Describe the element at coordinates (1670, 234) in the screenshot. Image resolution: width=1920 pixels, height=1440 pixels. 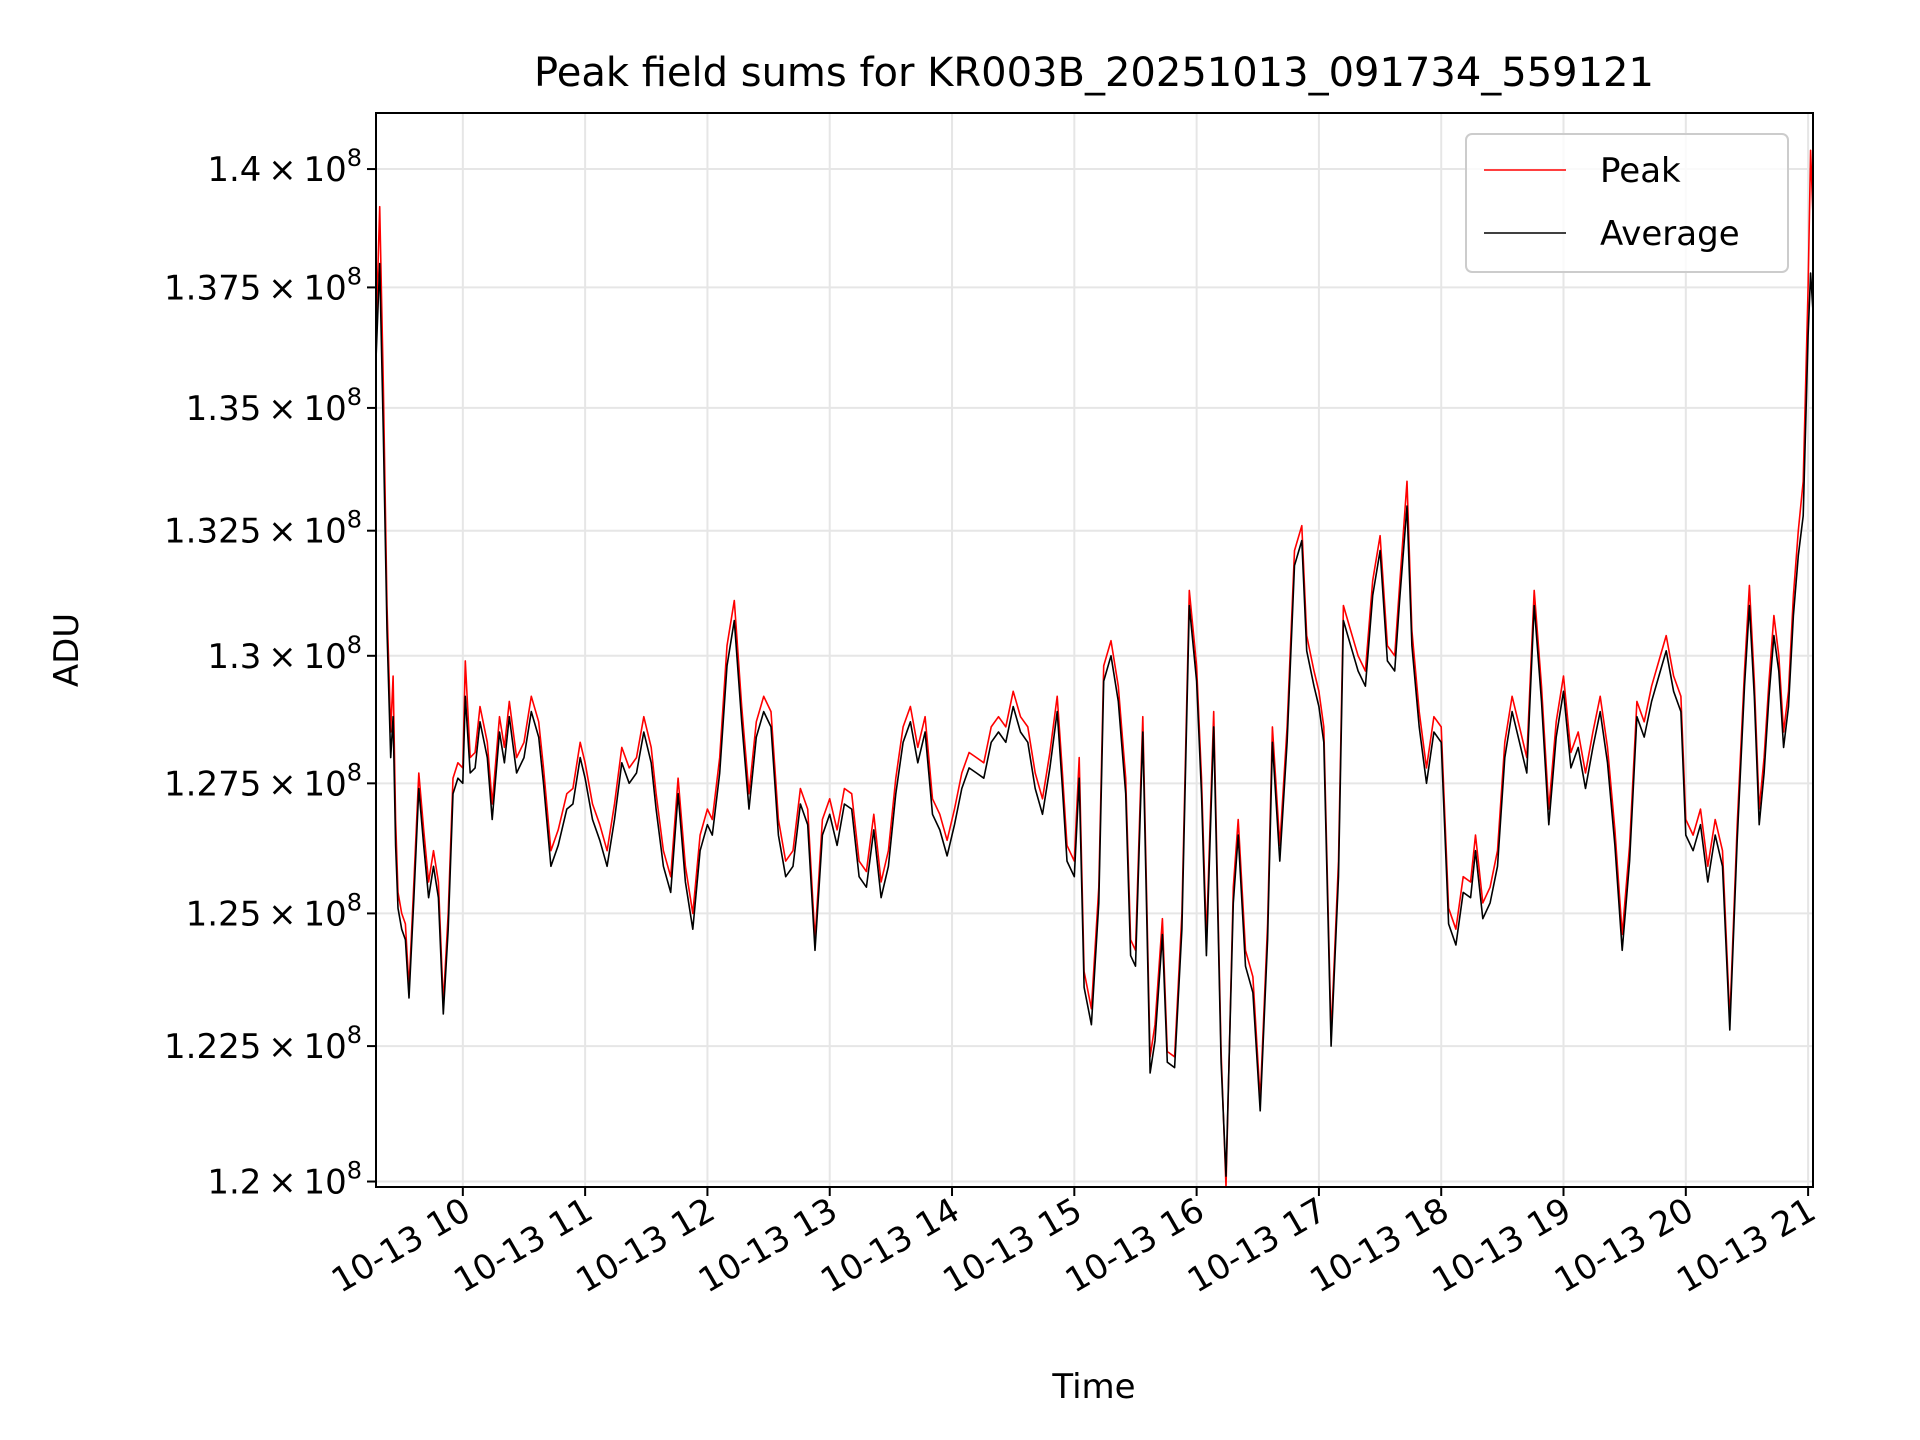
I see `legend-label-average: Average` at that location.